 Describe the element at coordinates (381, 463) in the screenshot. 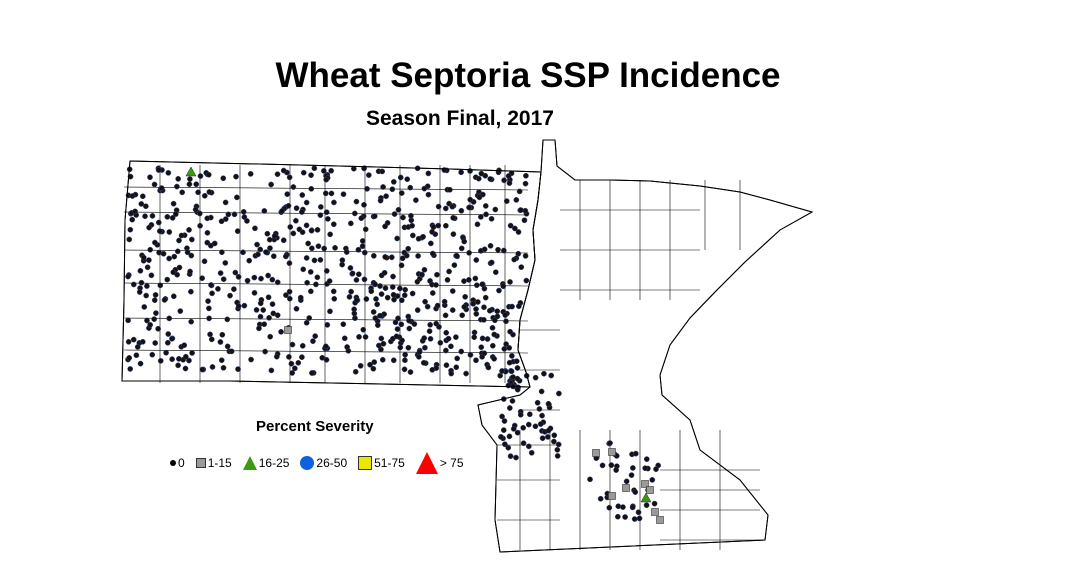

I see `legend-item: 51-75` at that location.